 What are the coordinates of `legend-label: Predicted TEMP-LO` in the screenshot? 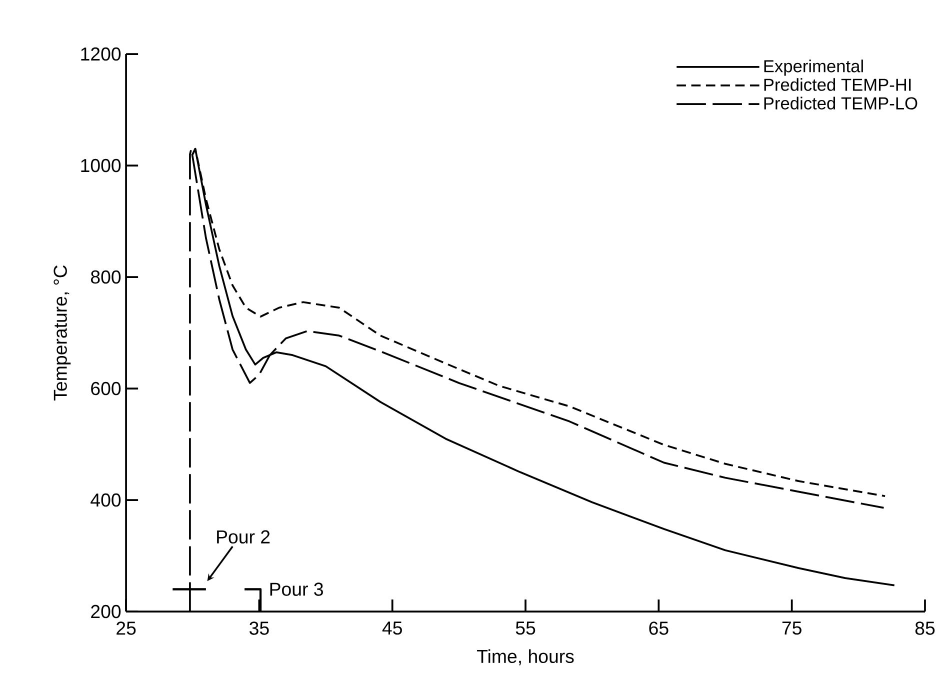 It's located at (841, 103).